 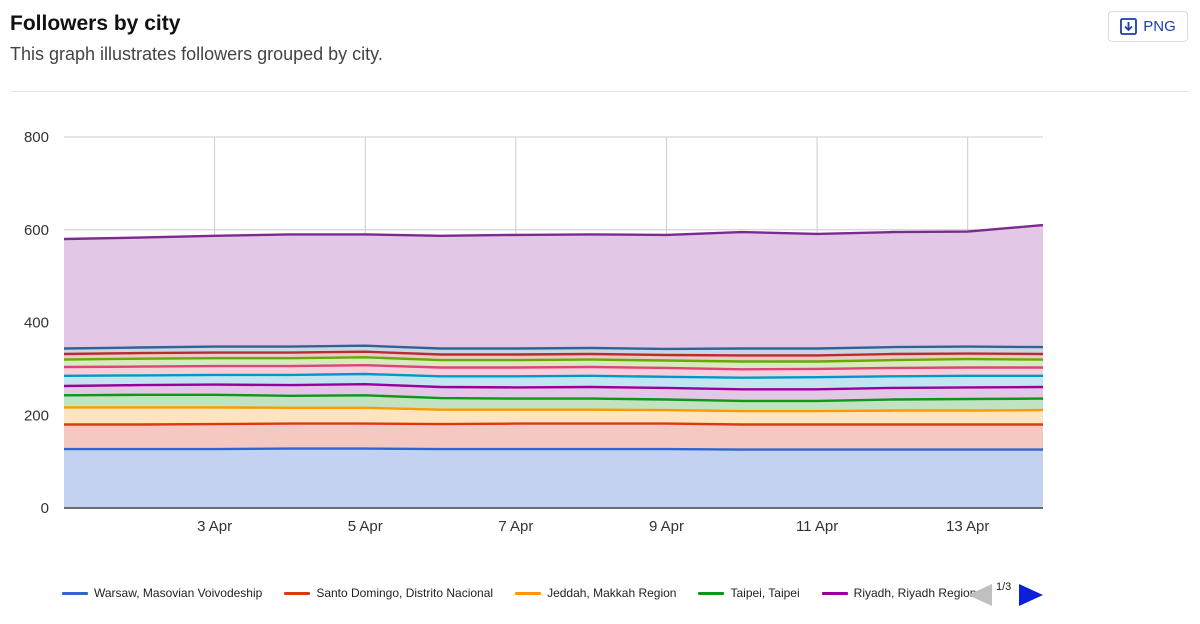 What do you see at coordinates (95, 23) in the screenshot?
I see `chart-title: Followers by city` at bounding box center [95, 23].